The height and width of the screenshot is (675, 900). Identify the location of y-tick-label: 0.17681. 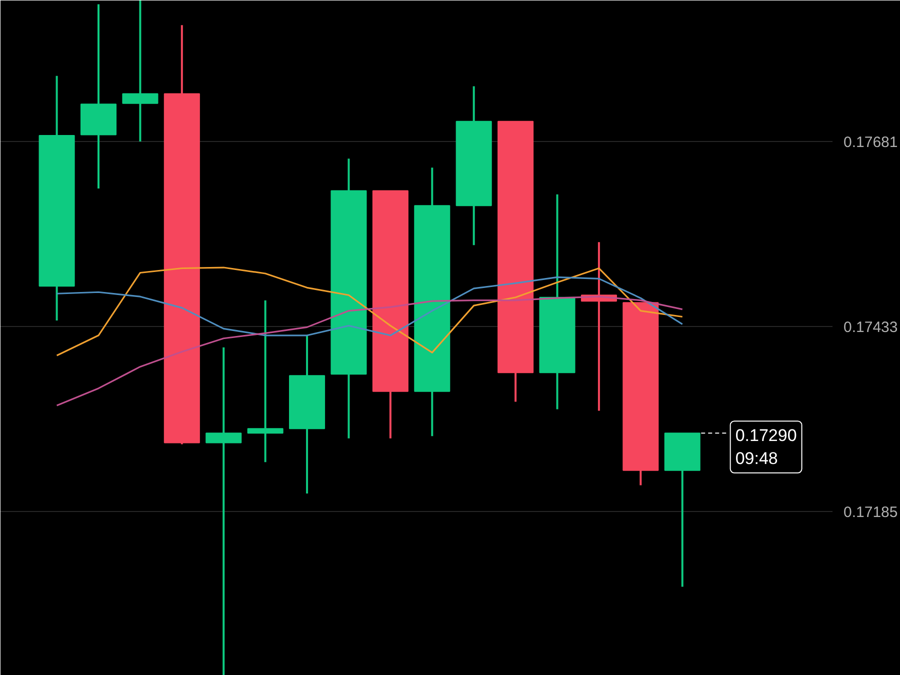
(871, 142).